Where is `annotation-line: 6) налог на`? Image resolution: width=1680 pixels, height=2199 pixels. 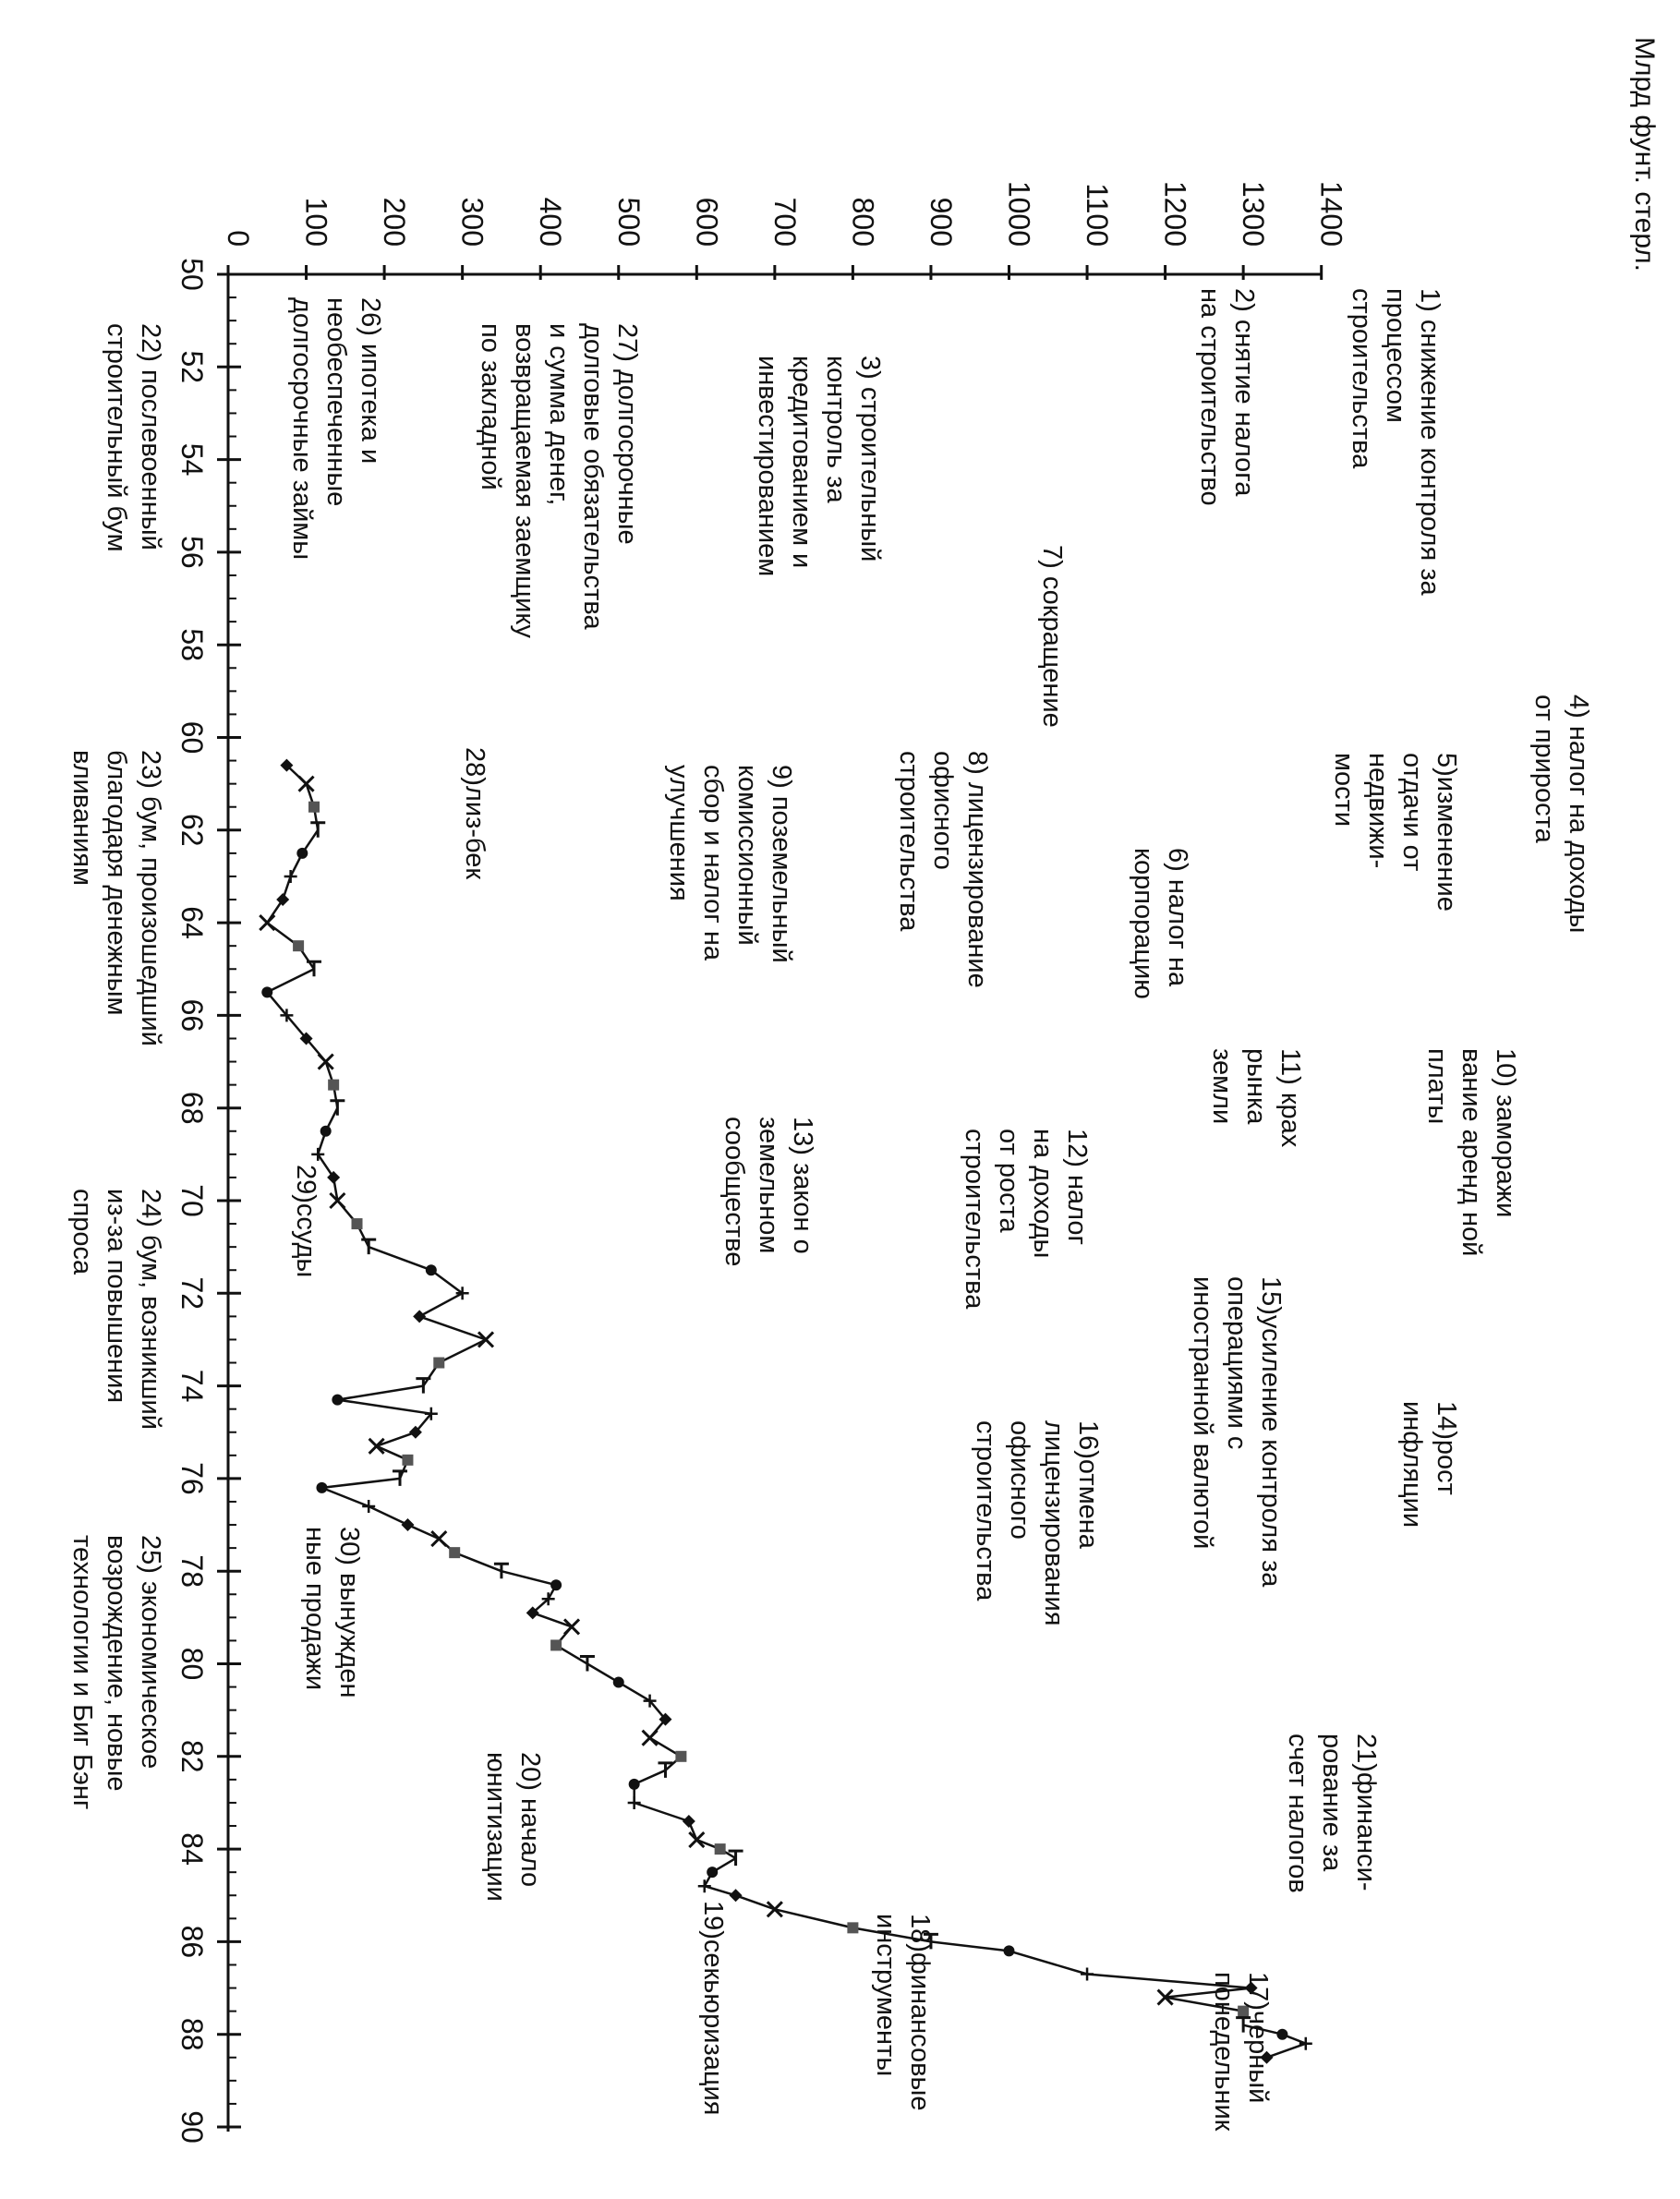 annotation-line: 6) налог на is located at coordinates (1177, 917).